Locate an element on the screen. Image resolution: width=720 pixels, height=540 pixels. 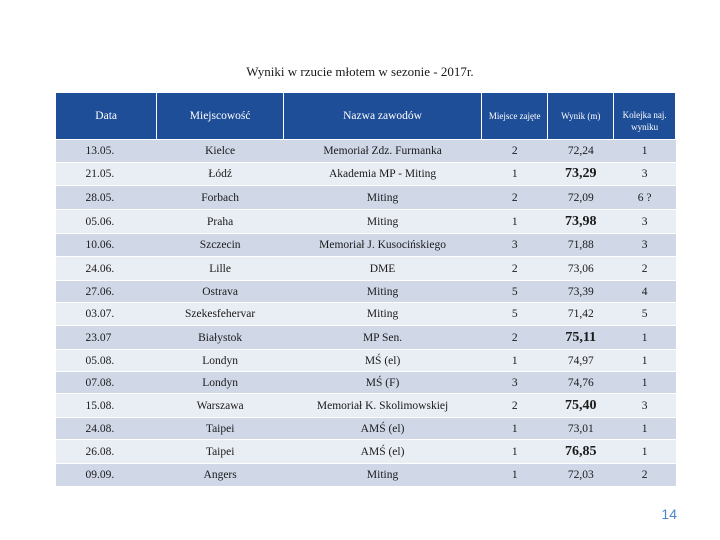
table-row: 09.09. Angers Miting 1 72,03 2 is located at coordinates (365, 475).